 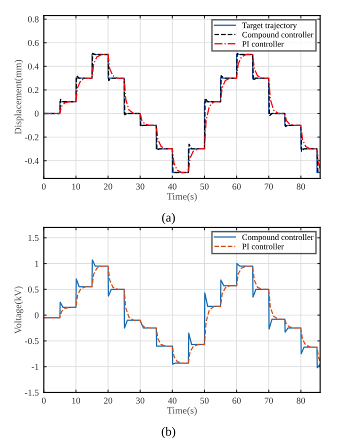 What do you see at coordinates (33, 19) in the screenshot?
I see `y-tick-label: 0.8` at bounding box center [33, 19].